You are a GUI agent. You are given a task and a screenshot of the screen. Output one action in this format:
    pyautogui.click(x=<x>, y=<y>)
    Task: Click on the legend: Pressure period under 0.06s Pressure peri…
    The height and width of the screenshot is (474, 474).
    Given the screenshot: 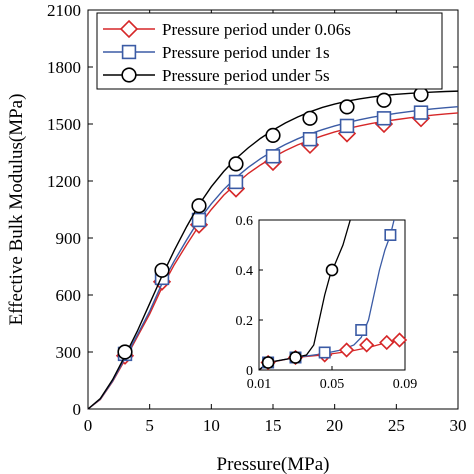 What is the action you would take?
    pyautogui.click(x=269, y=51)
    